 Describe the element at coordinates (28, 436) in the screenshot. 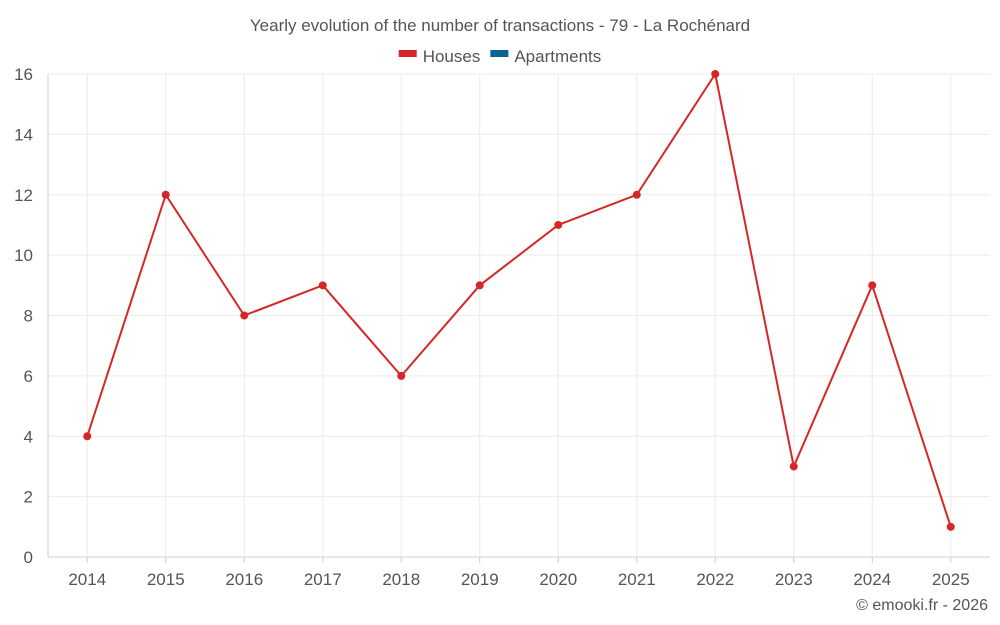

I see `y-tick-label: 4` at that location.